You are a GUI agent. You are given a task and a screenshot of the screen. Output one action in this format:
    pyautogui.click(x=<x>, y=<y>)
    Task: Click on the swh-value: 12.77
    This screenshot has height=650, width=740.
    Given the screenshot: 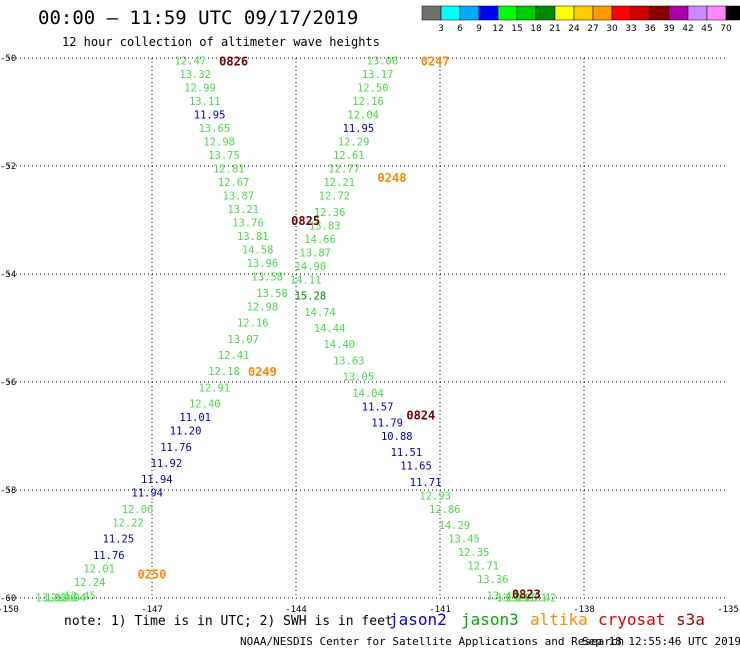 What is the action you would take?
    pyautogui.click(x=344, y=170)
    